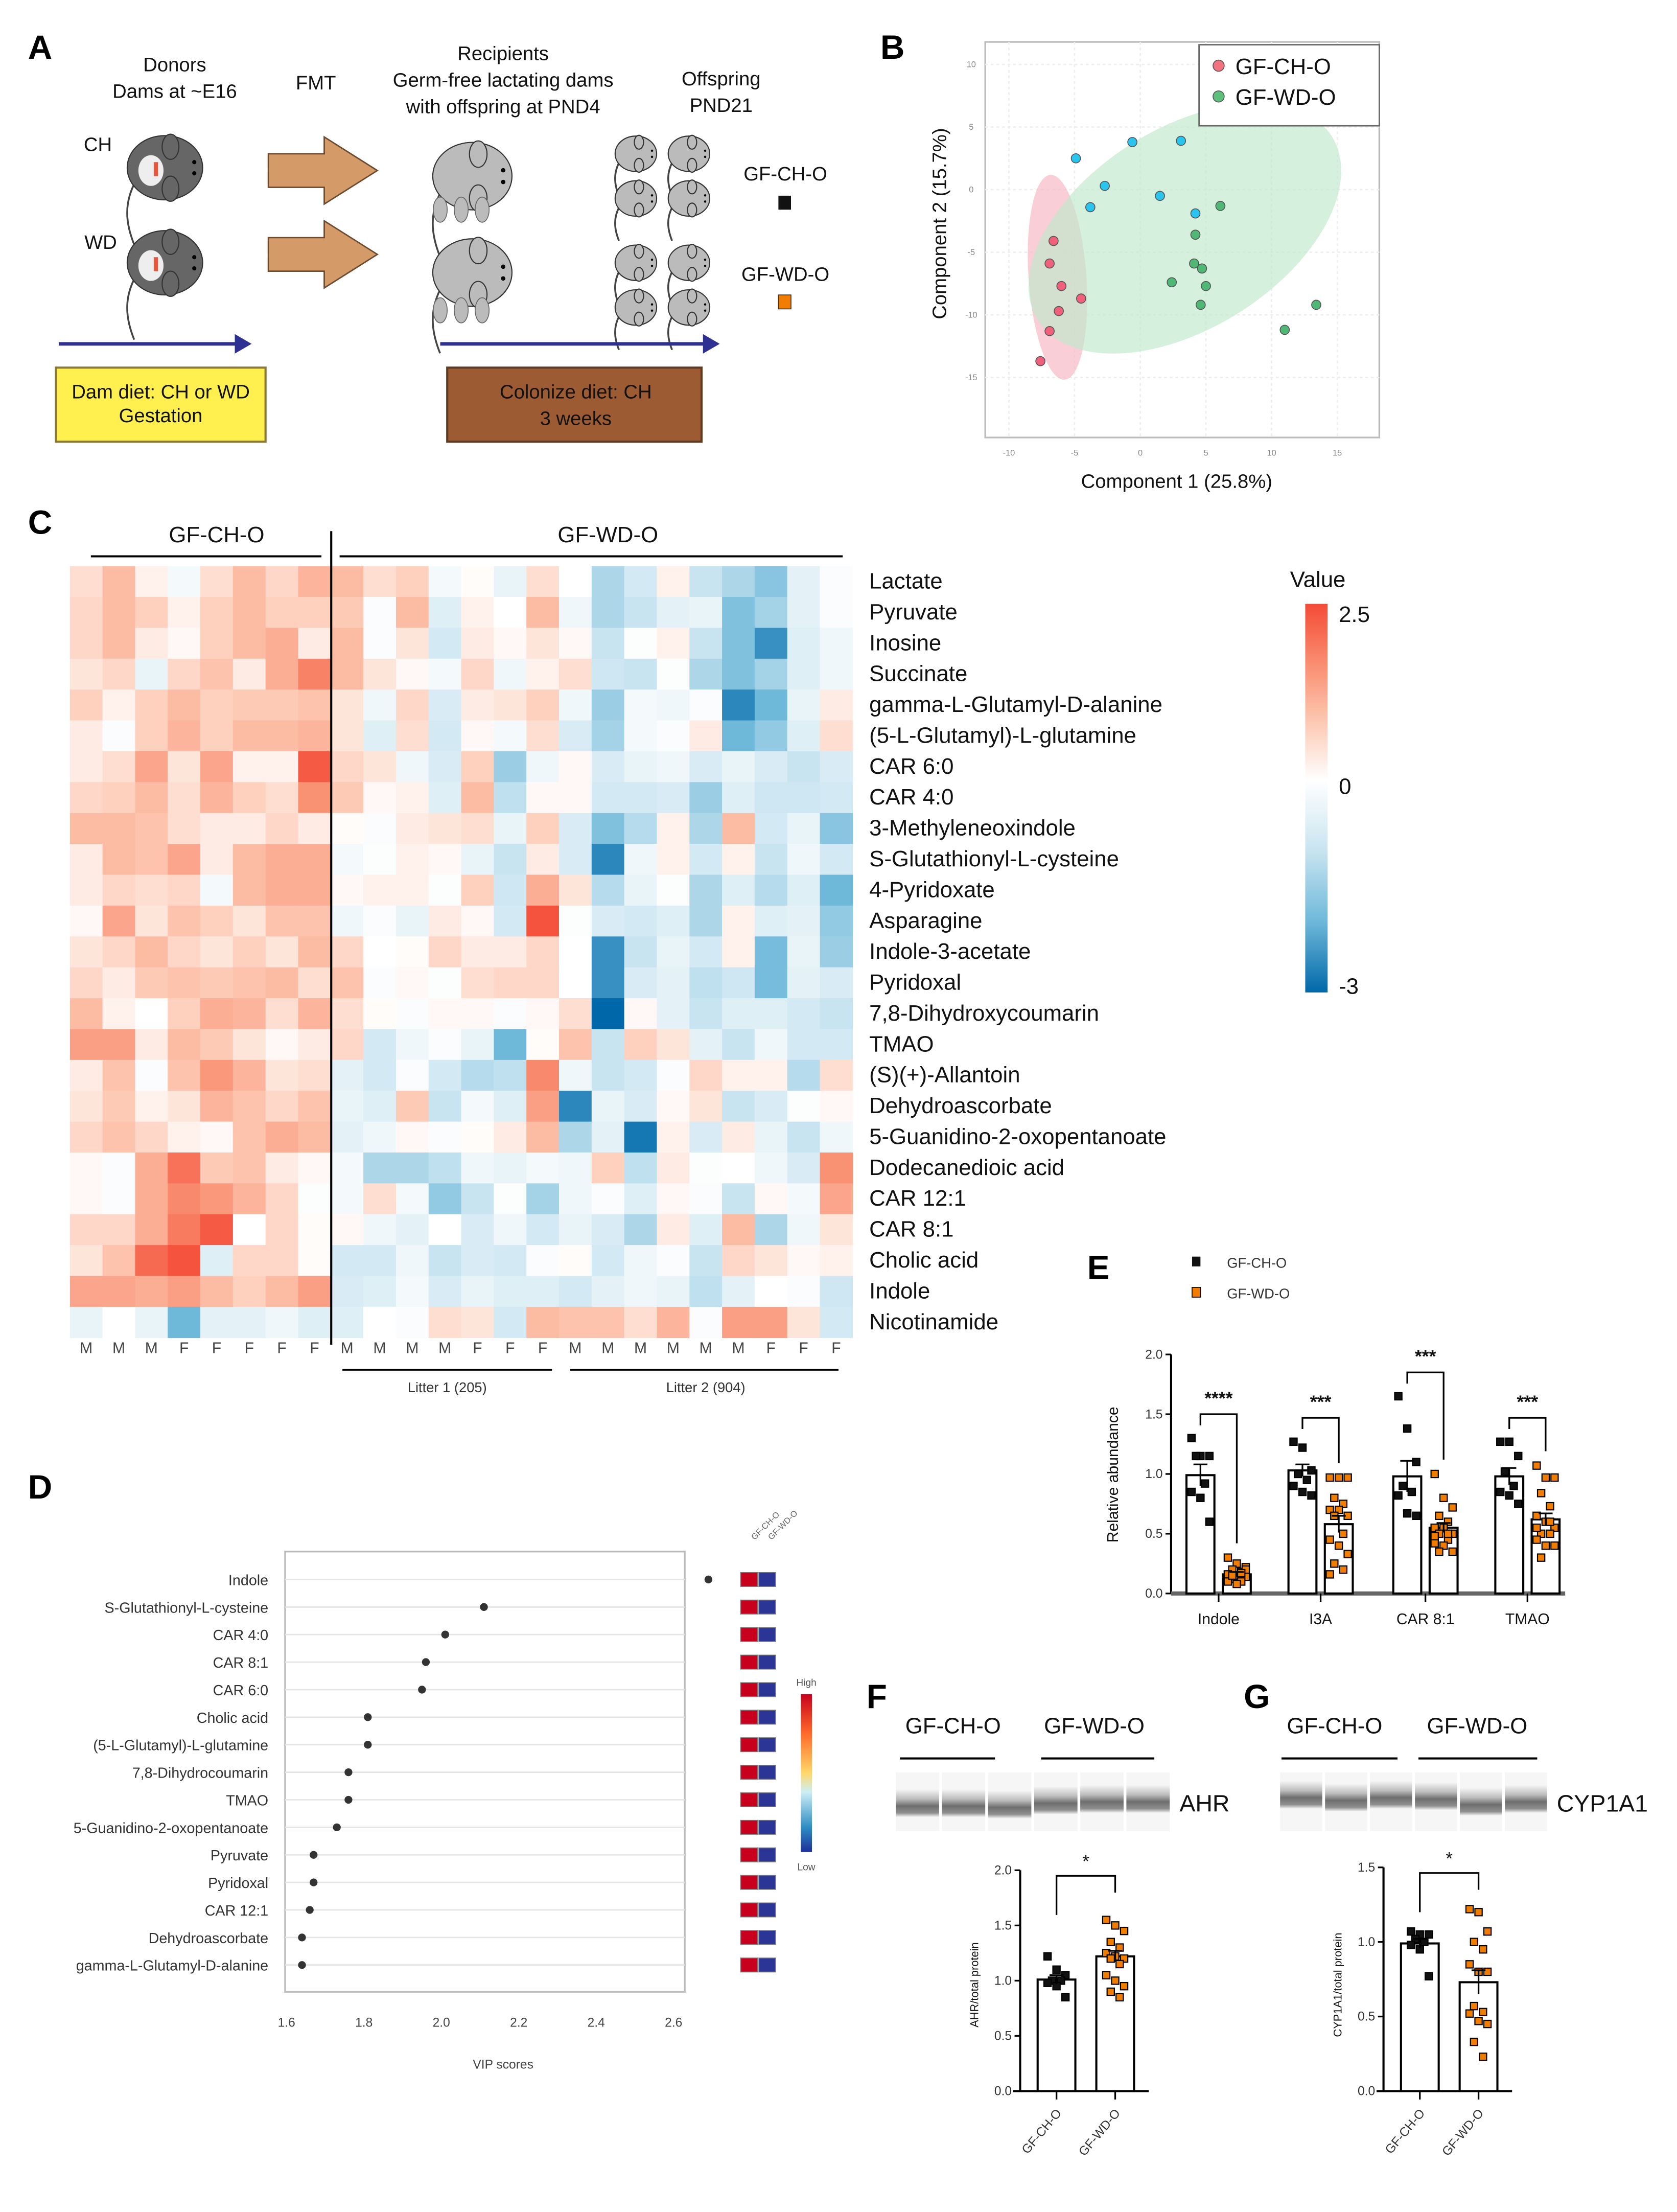 The width and height of the screenshot is (1677, 2212). What do you see at coordinates (1366, 2092) in the screenshot?
I see `y-tick-label: 0.0` at bounding box center [1366, 2092].